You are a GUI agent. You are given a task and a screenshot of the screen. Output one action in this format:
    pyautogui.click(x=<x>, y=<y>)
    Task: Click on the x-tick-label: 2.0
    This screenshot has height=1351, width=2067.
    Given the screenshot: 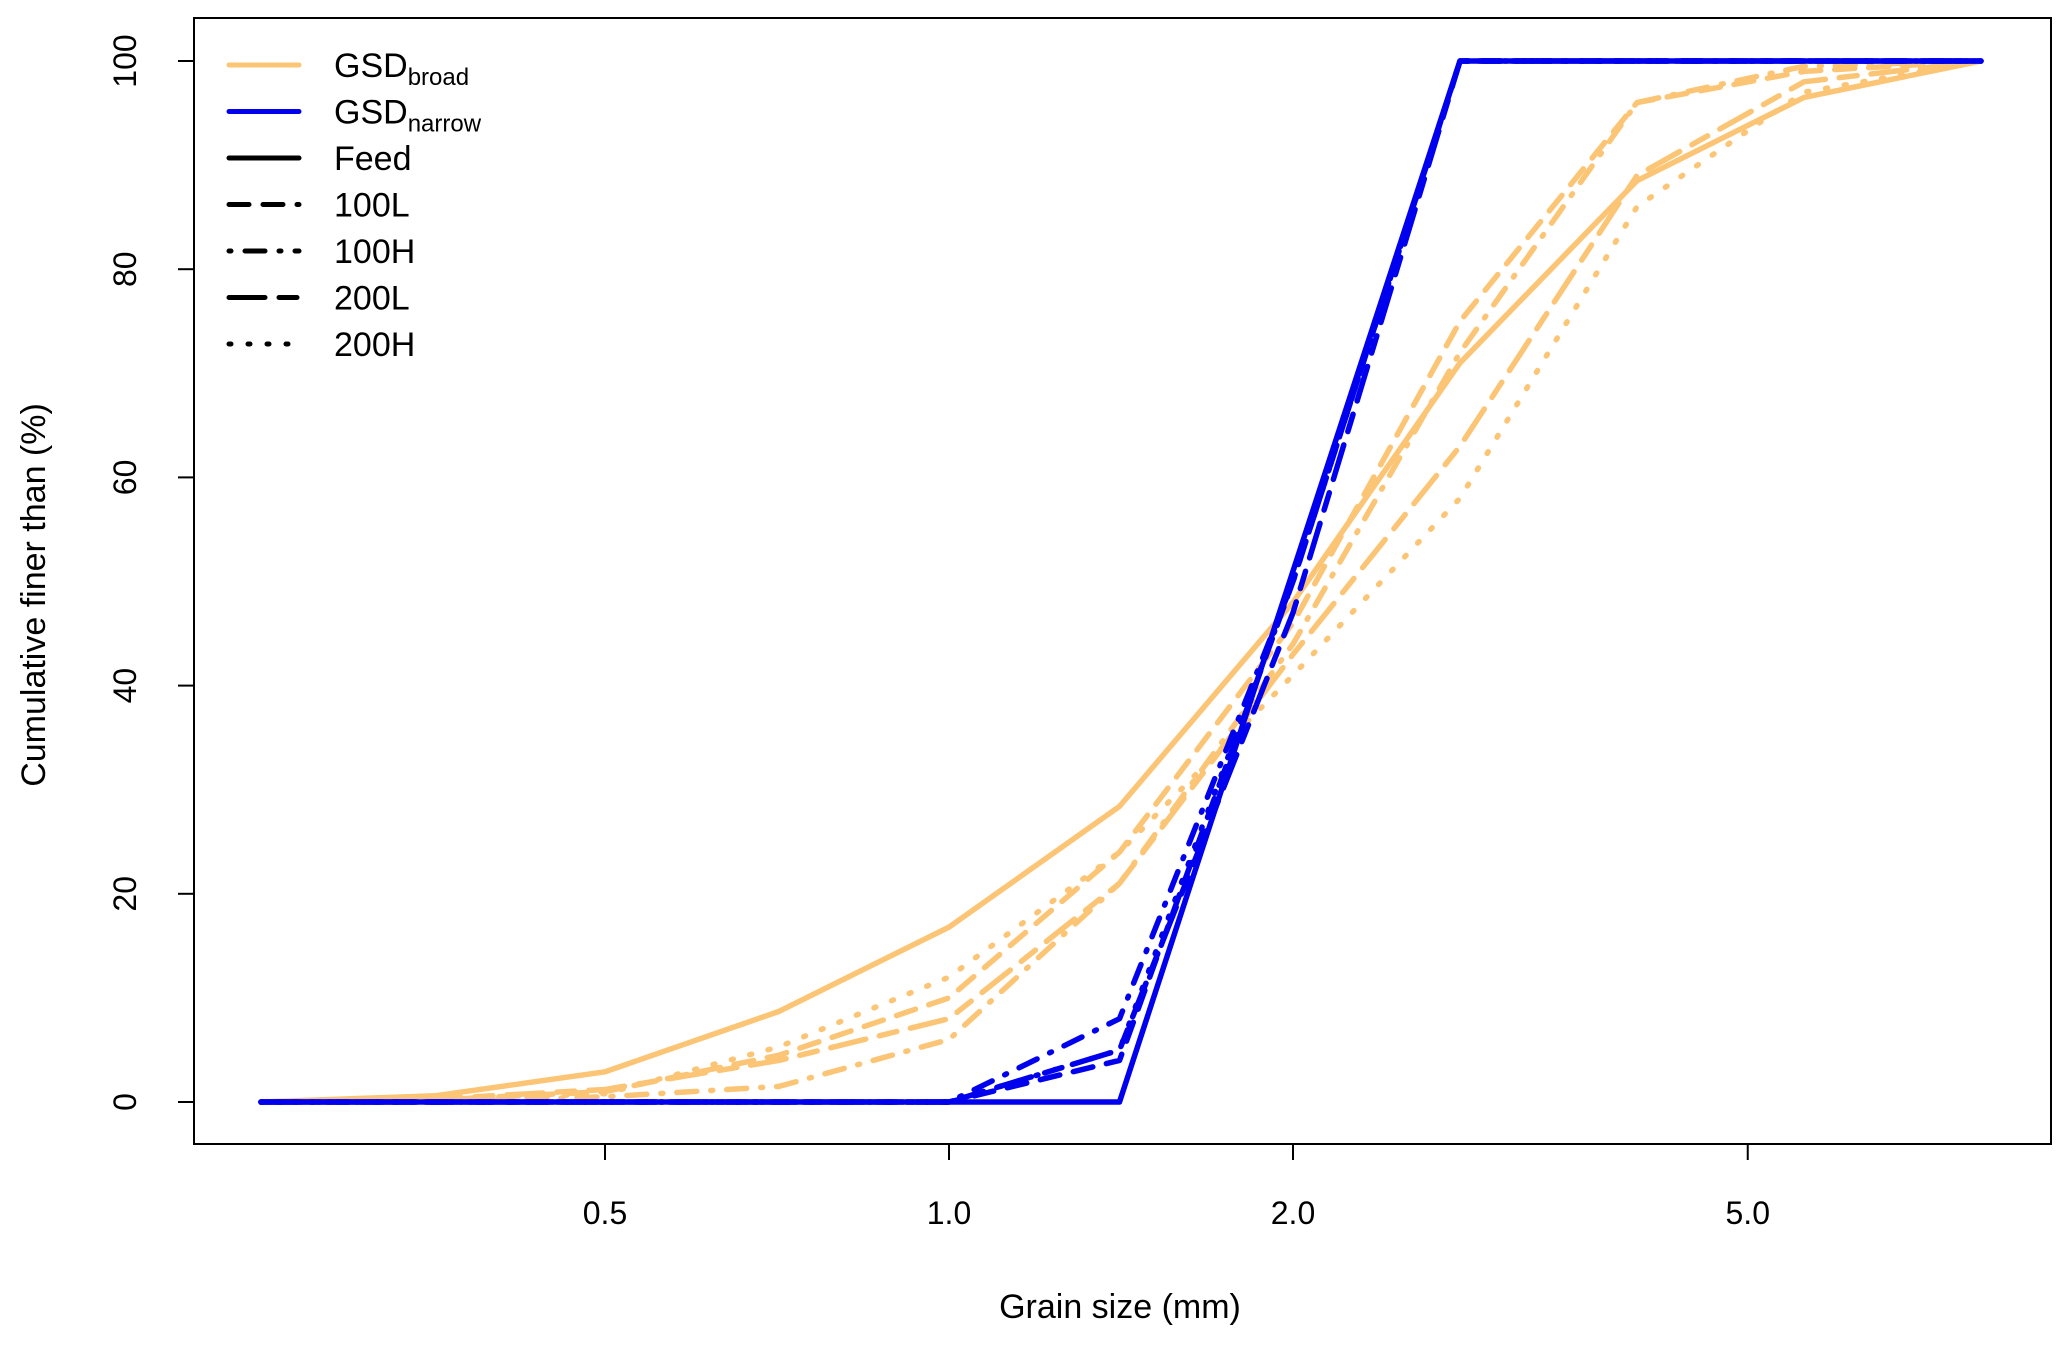 What is the action you would take?
    pyautogui.click(x=1293, y=1213)
    